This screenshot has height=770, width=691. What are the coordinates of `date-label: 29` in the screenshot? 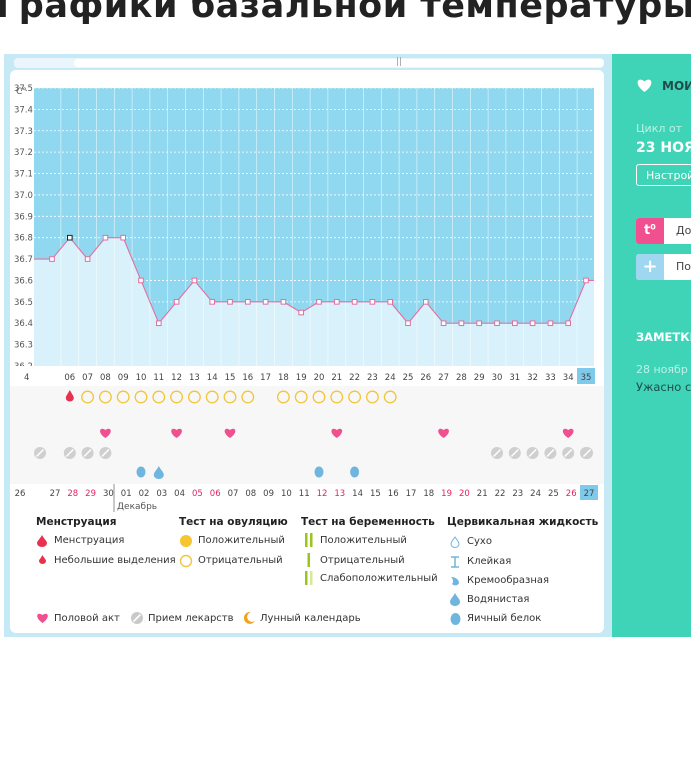 It's located at (90, 494).